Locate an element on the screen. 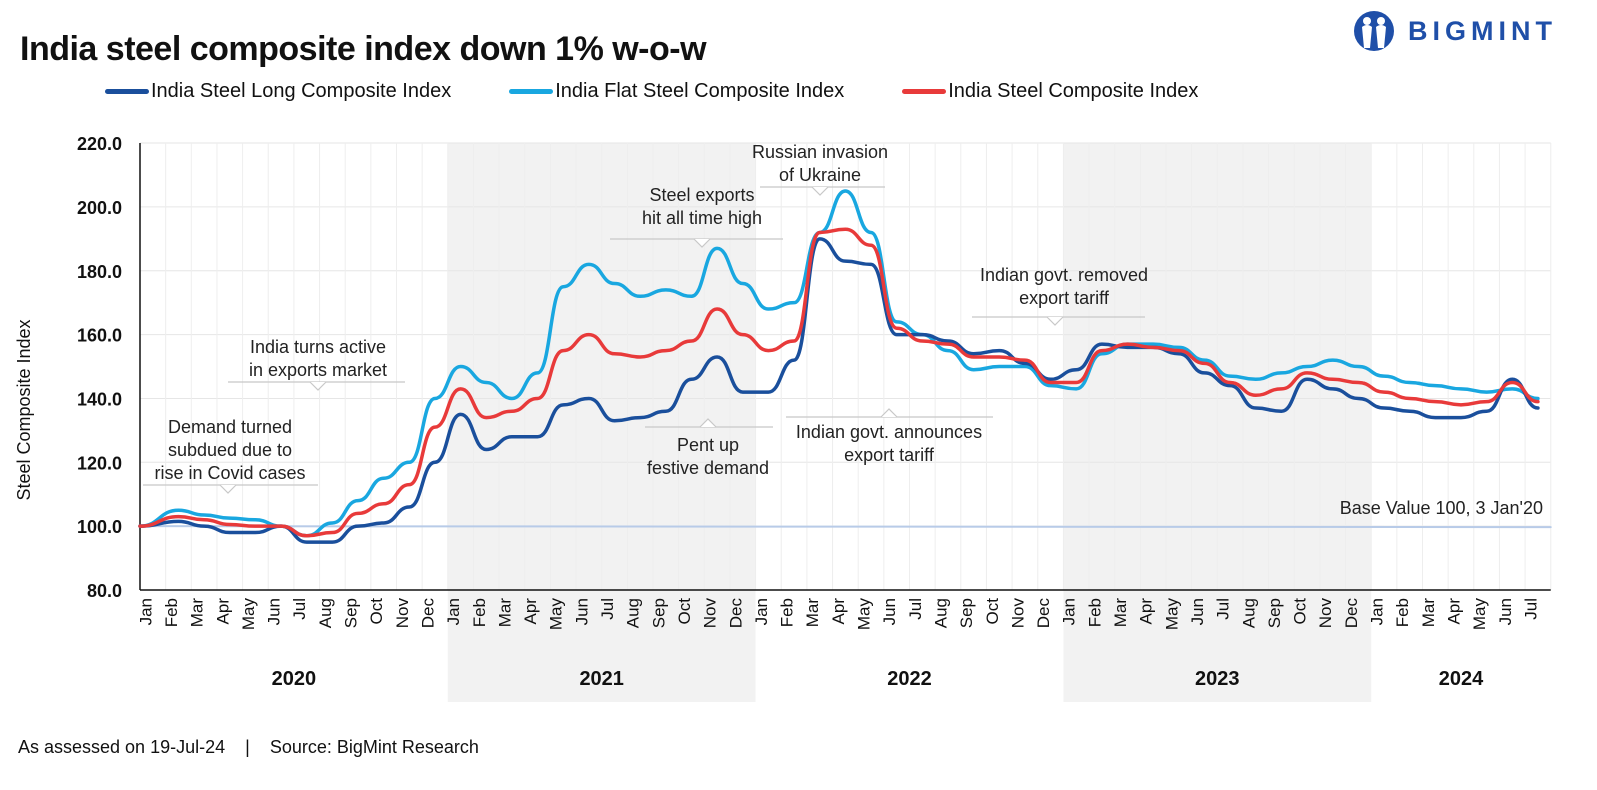 The image size is (1597, 790). y-tick-label: 140.0 is located at coordinates (99, 399).